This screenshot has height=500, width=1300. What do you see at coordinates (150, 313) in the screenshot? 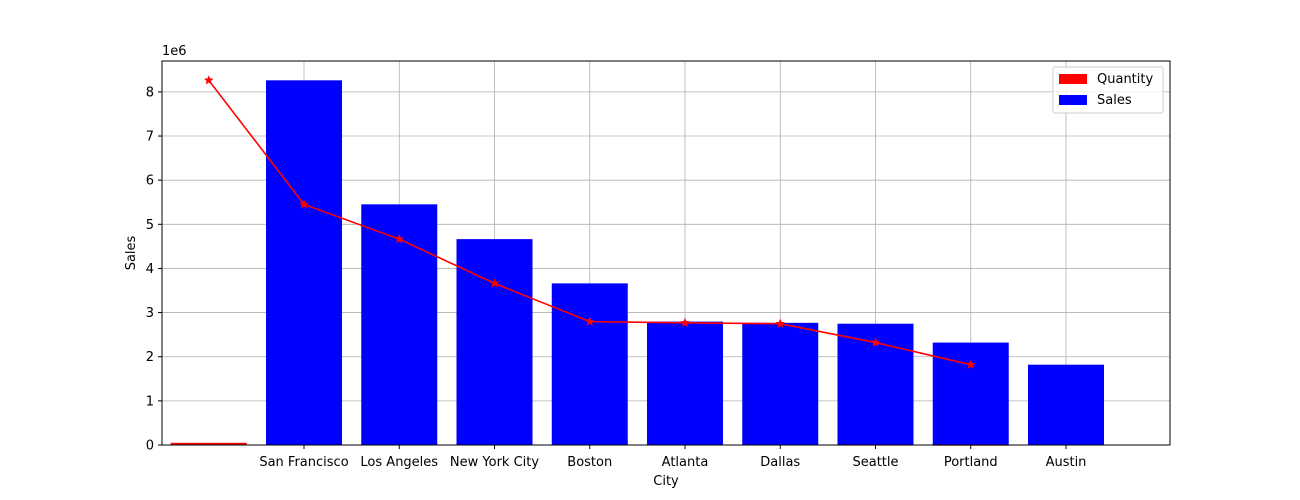
I see `y-tick-label: 3` at bounding box center [150, 313].